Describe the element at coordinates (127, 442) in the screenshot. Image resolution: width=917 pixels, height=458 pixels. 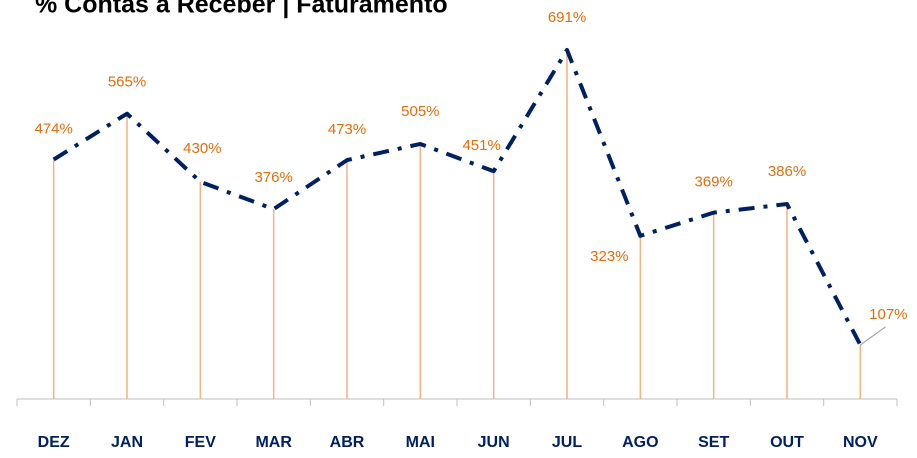
I see `x-tick-label: JAN` at that location.